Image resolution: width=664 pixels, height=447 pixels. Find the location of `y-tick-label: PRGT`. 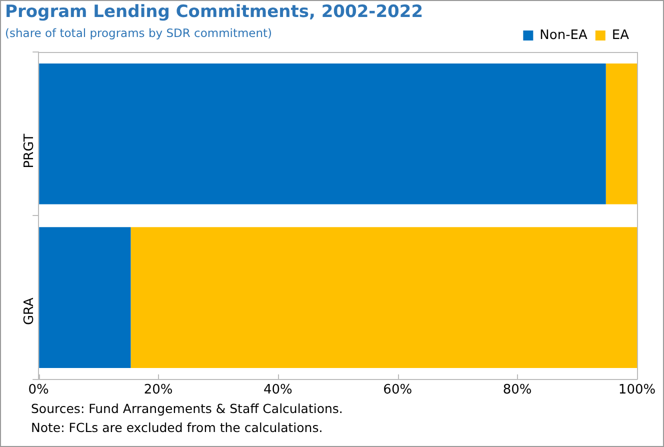

y-tick-label: PRGT is located at coordinates (29, 151).